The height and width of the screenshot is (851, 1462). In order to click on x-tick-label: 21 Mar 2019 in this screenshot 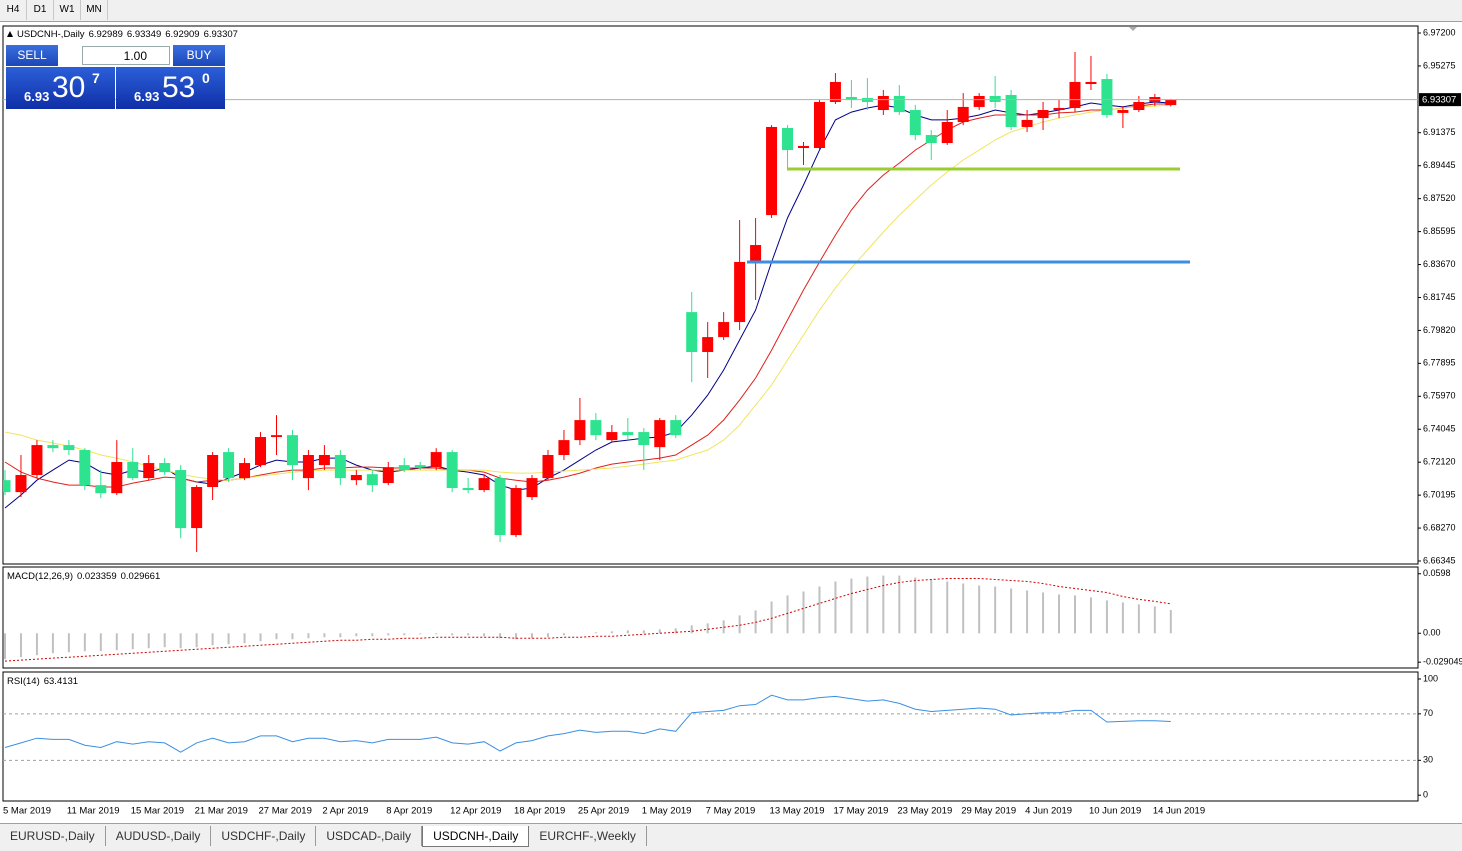, I will do `click(221, 811)`.